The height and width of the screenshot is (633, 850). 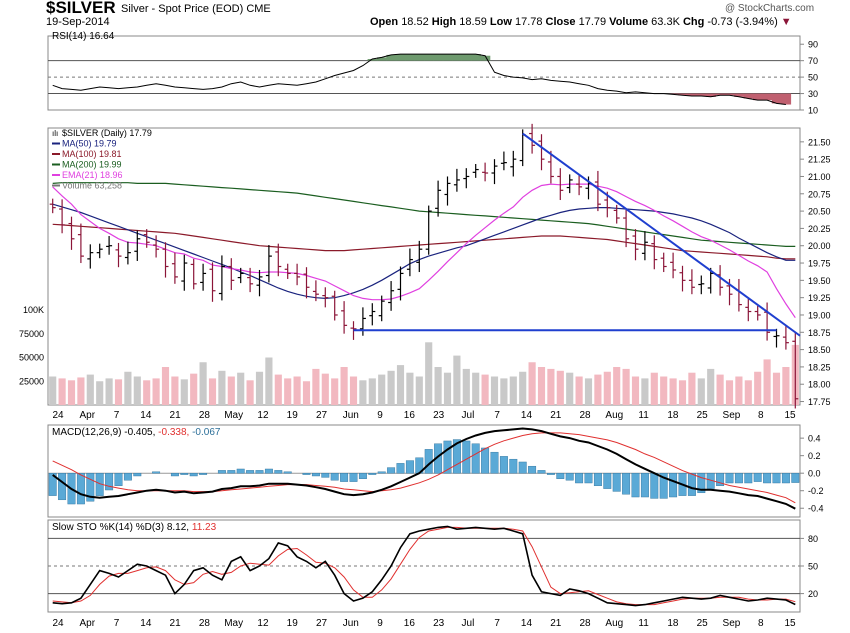 What do you see at coordinates (55, 133) in the screenshot?
I see `price-legend-icon: ılı` at bounding box center [55, 133].